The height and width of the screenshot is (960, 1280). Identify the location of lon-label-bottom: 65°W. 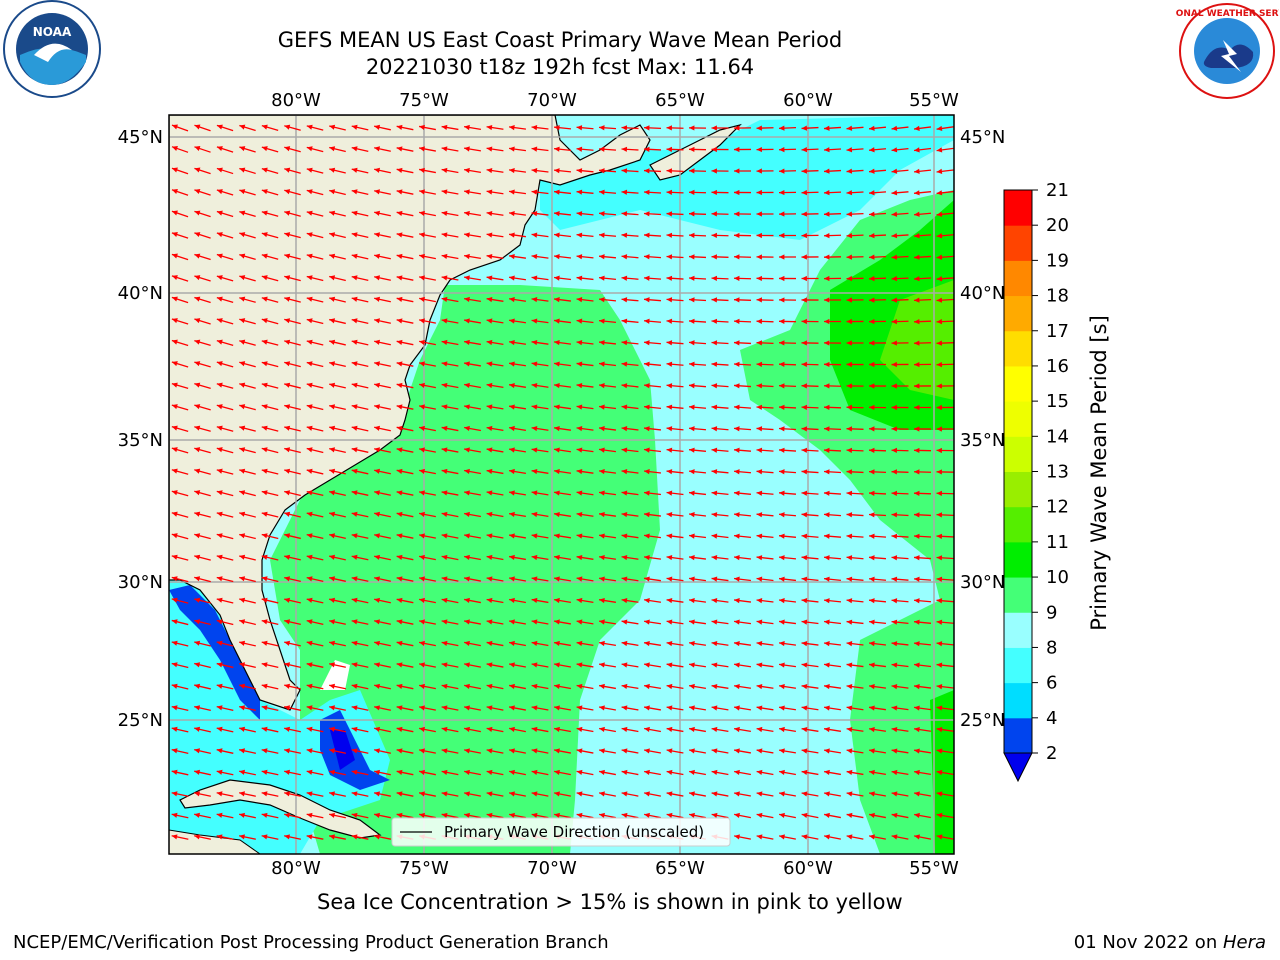
(680, 868).